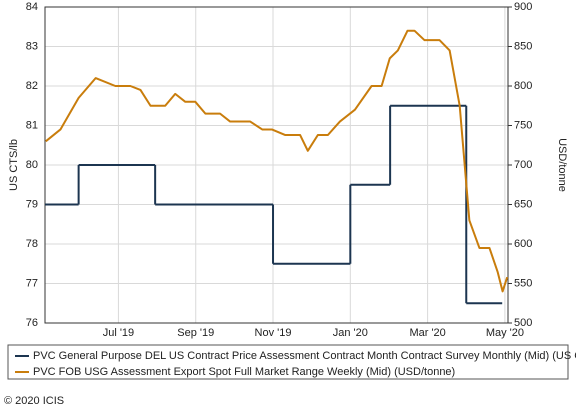  I want to click on x-tick-label: Jan '20, so click(350, 333).